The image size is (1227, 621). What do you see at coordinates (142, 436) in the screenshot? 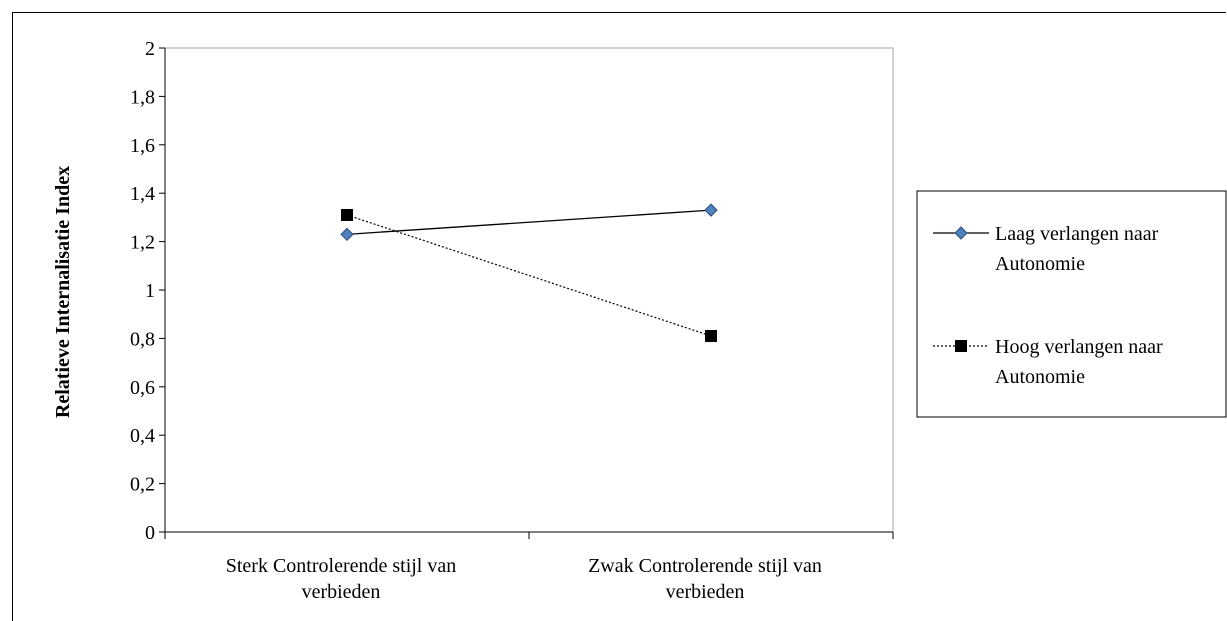
I see `y-tick-label: 0,4` at bounding box center [142, 436].